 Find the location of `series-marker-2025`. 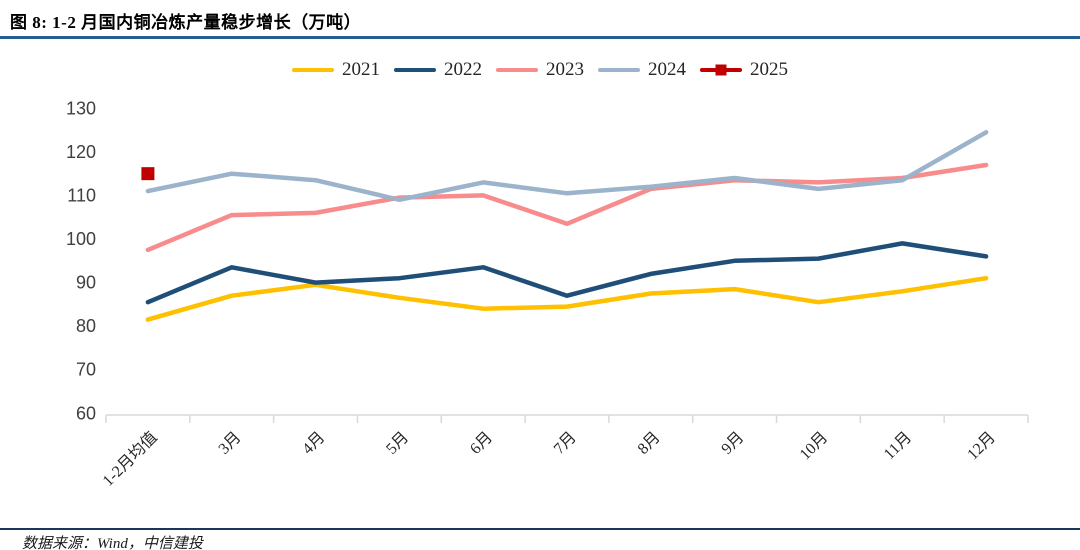

series-marker-2025 is located at coordinates (148, 174).